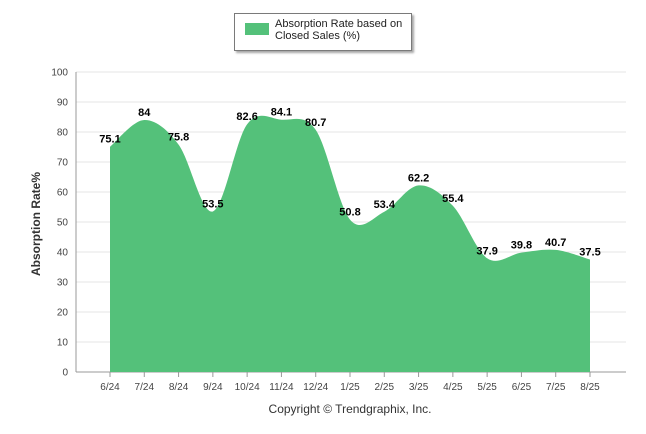 This screenshot has width=646, height=434. What do you see at coordinates (418, 178) in the screenshot?
I see `data-label: 62.2` at bounding box center [418, 178].